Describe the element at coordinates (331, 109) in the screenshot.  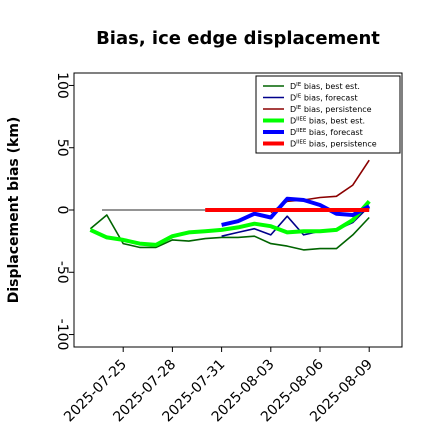
I see `legend-label-2: DIE bias, persistence` at that location.